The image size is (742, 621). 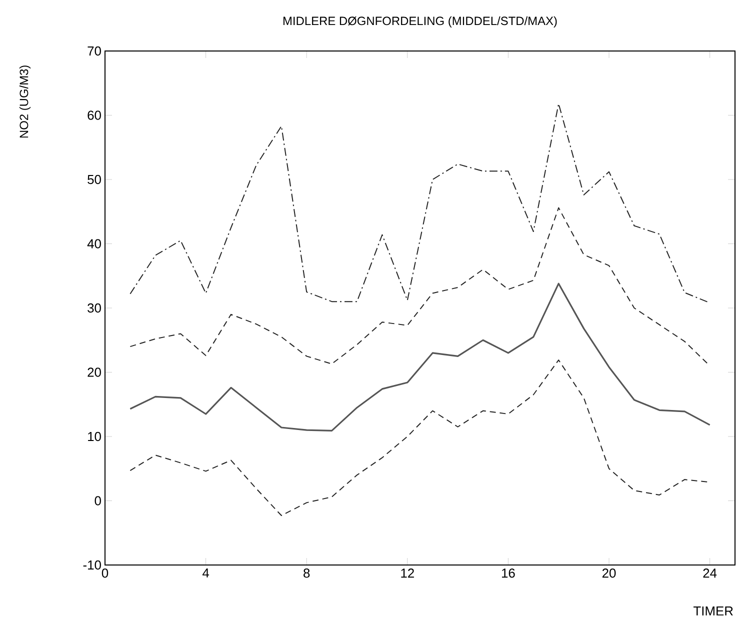 I want to click on y-tick-label: 0, so click(x=97, y=501).